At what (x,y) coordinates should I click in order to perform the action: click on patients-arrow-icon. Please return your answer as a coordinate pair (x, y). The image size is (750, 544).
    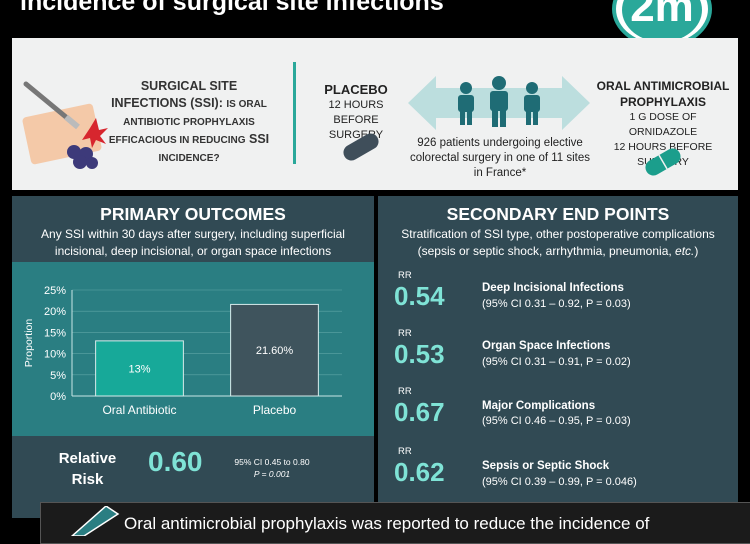
    Looking at the image, I should click on (499, 103).